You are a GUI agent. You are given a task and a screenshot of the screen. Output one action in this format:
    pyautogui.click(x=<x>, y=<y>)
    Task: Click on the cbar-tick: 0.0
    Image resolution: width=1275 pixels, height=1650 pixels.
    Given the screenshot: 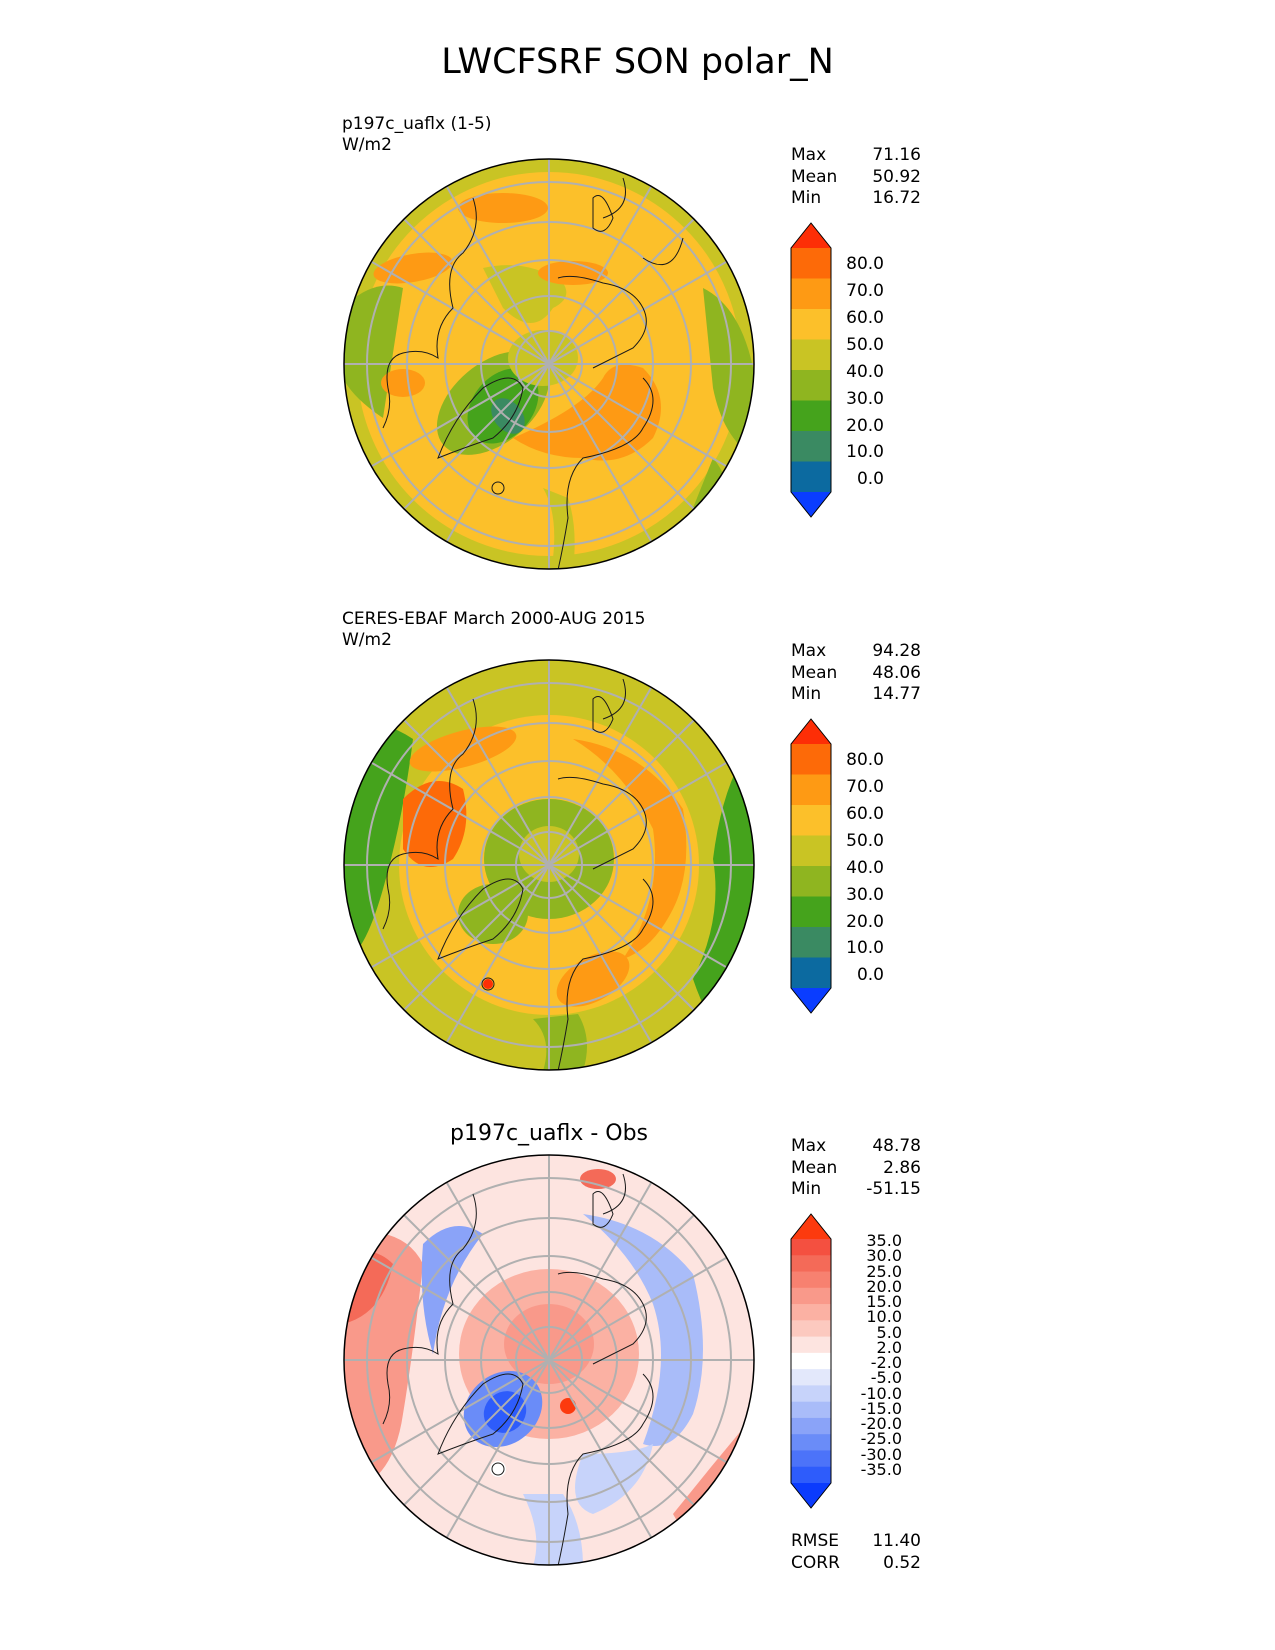 What is the action you would take?
    pyautogui.click(x=870, y=479)
    